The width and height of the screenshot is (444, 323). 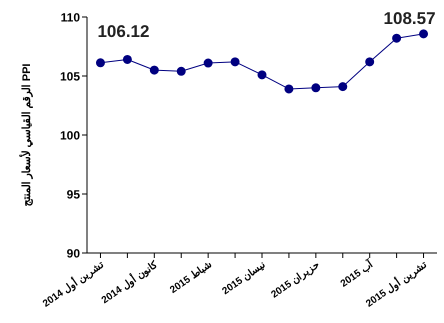 What do you see at coordinates (73, 194) in the screenshot?
I see `y-tick-label: 95` at bounding box center [73, 194].